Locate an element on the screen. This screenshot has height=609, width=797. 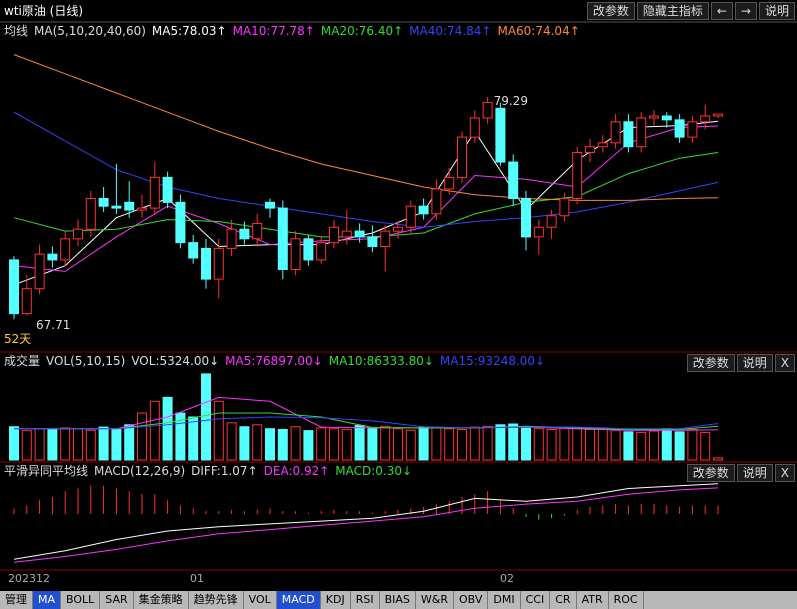
date-label: 01 is located at coordinates (197, 578).